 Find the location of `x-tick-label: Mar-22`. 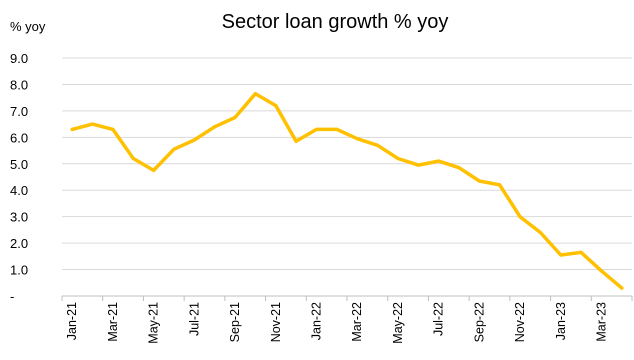

x-tick-label: Mar-22 is located at coordinates (357, 322).